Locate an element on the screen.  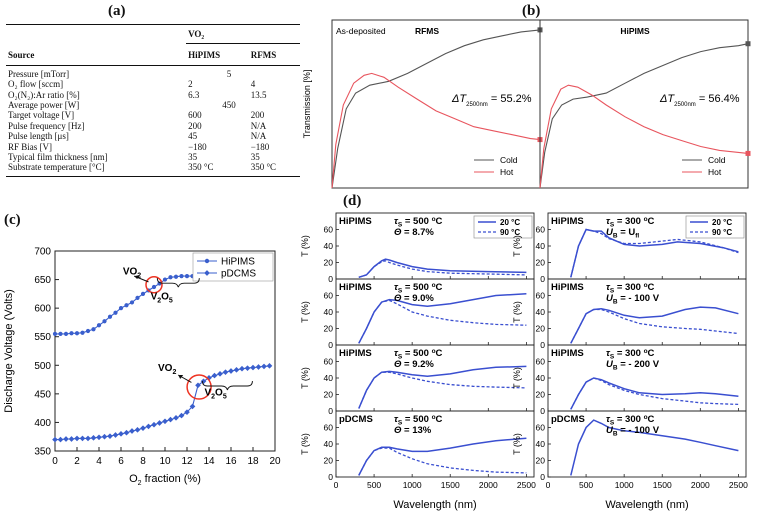
legend-marker-hipims is located at coordinates (207, 261).